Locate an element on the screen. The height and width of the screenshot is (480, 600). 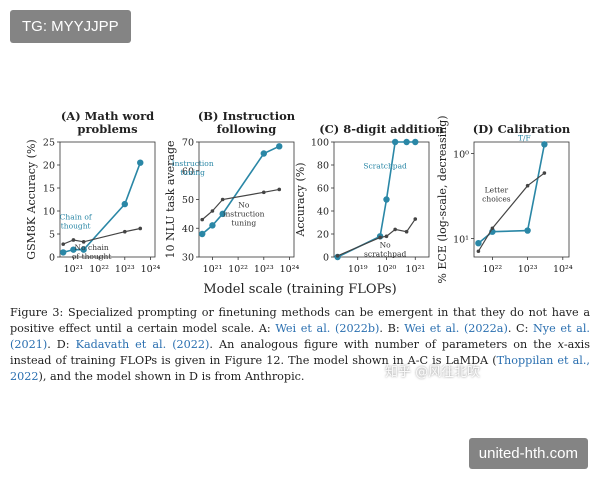
series-annotation: No chain is located at coordinates (92, 247).